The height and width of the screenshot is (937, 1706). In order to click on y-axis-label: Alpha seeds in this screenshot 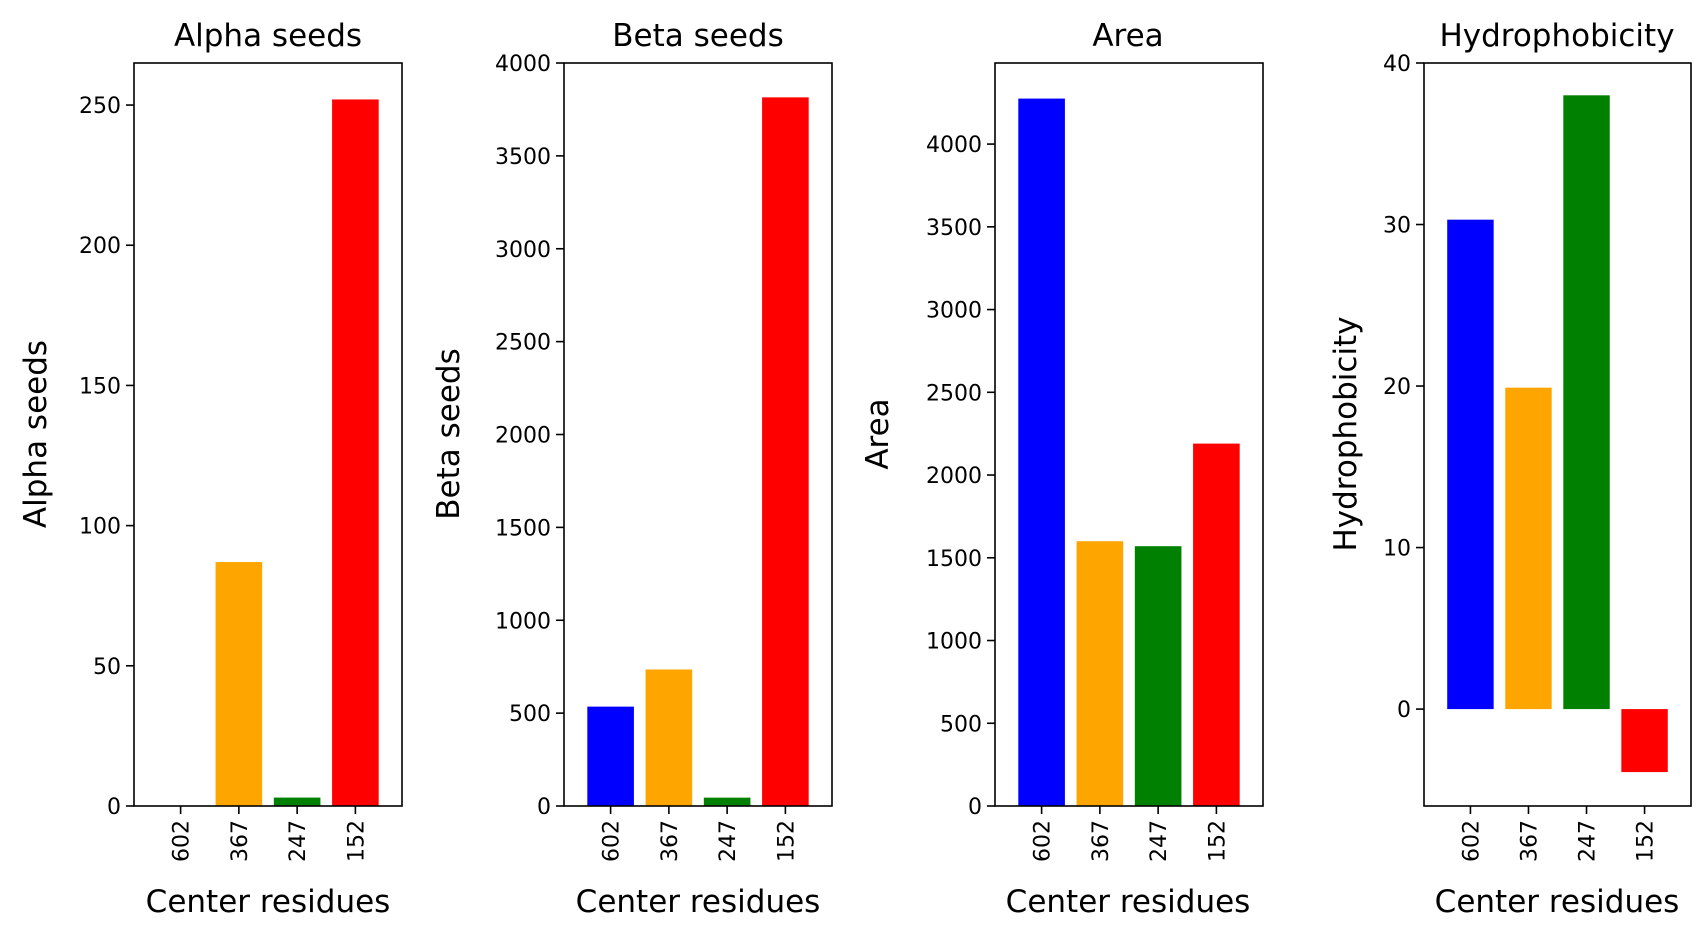, I will do `click(36, 434)`.